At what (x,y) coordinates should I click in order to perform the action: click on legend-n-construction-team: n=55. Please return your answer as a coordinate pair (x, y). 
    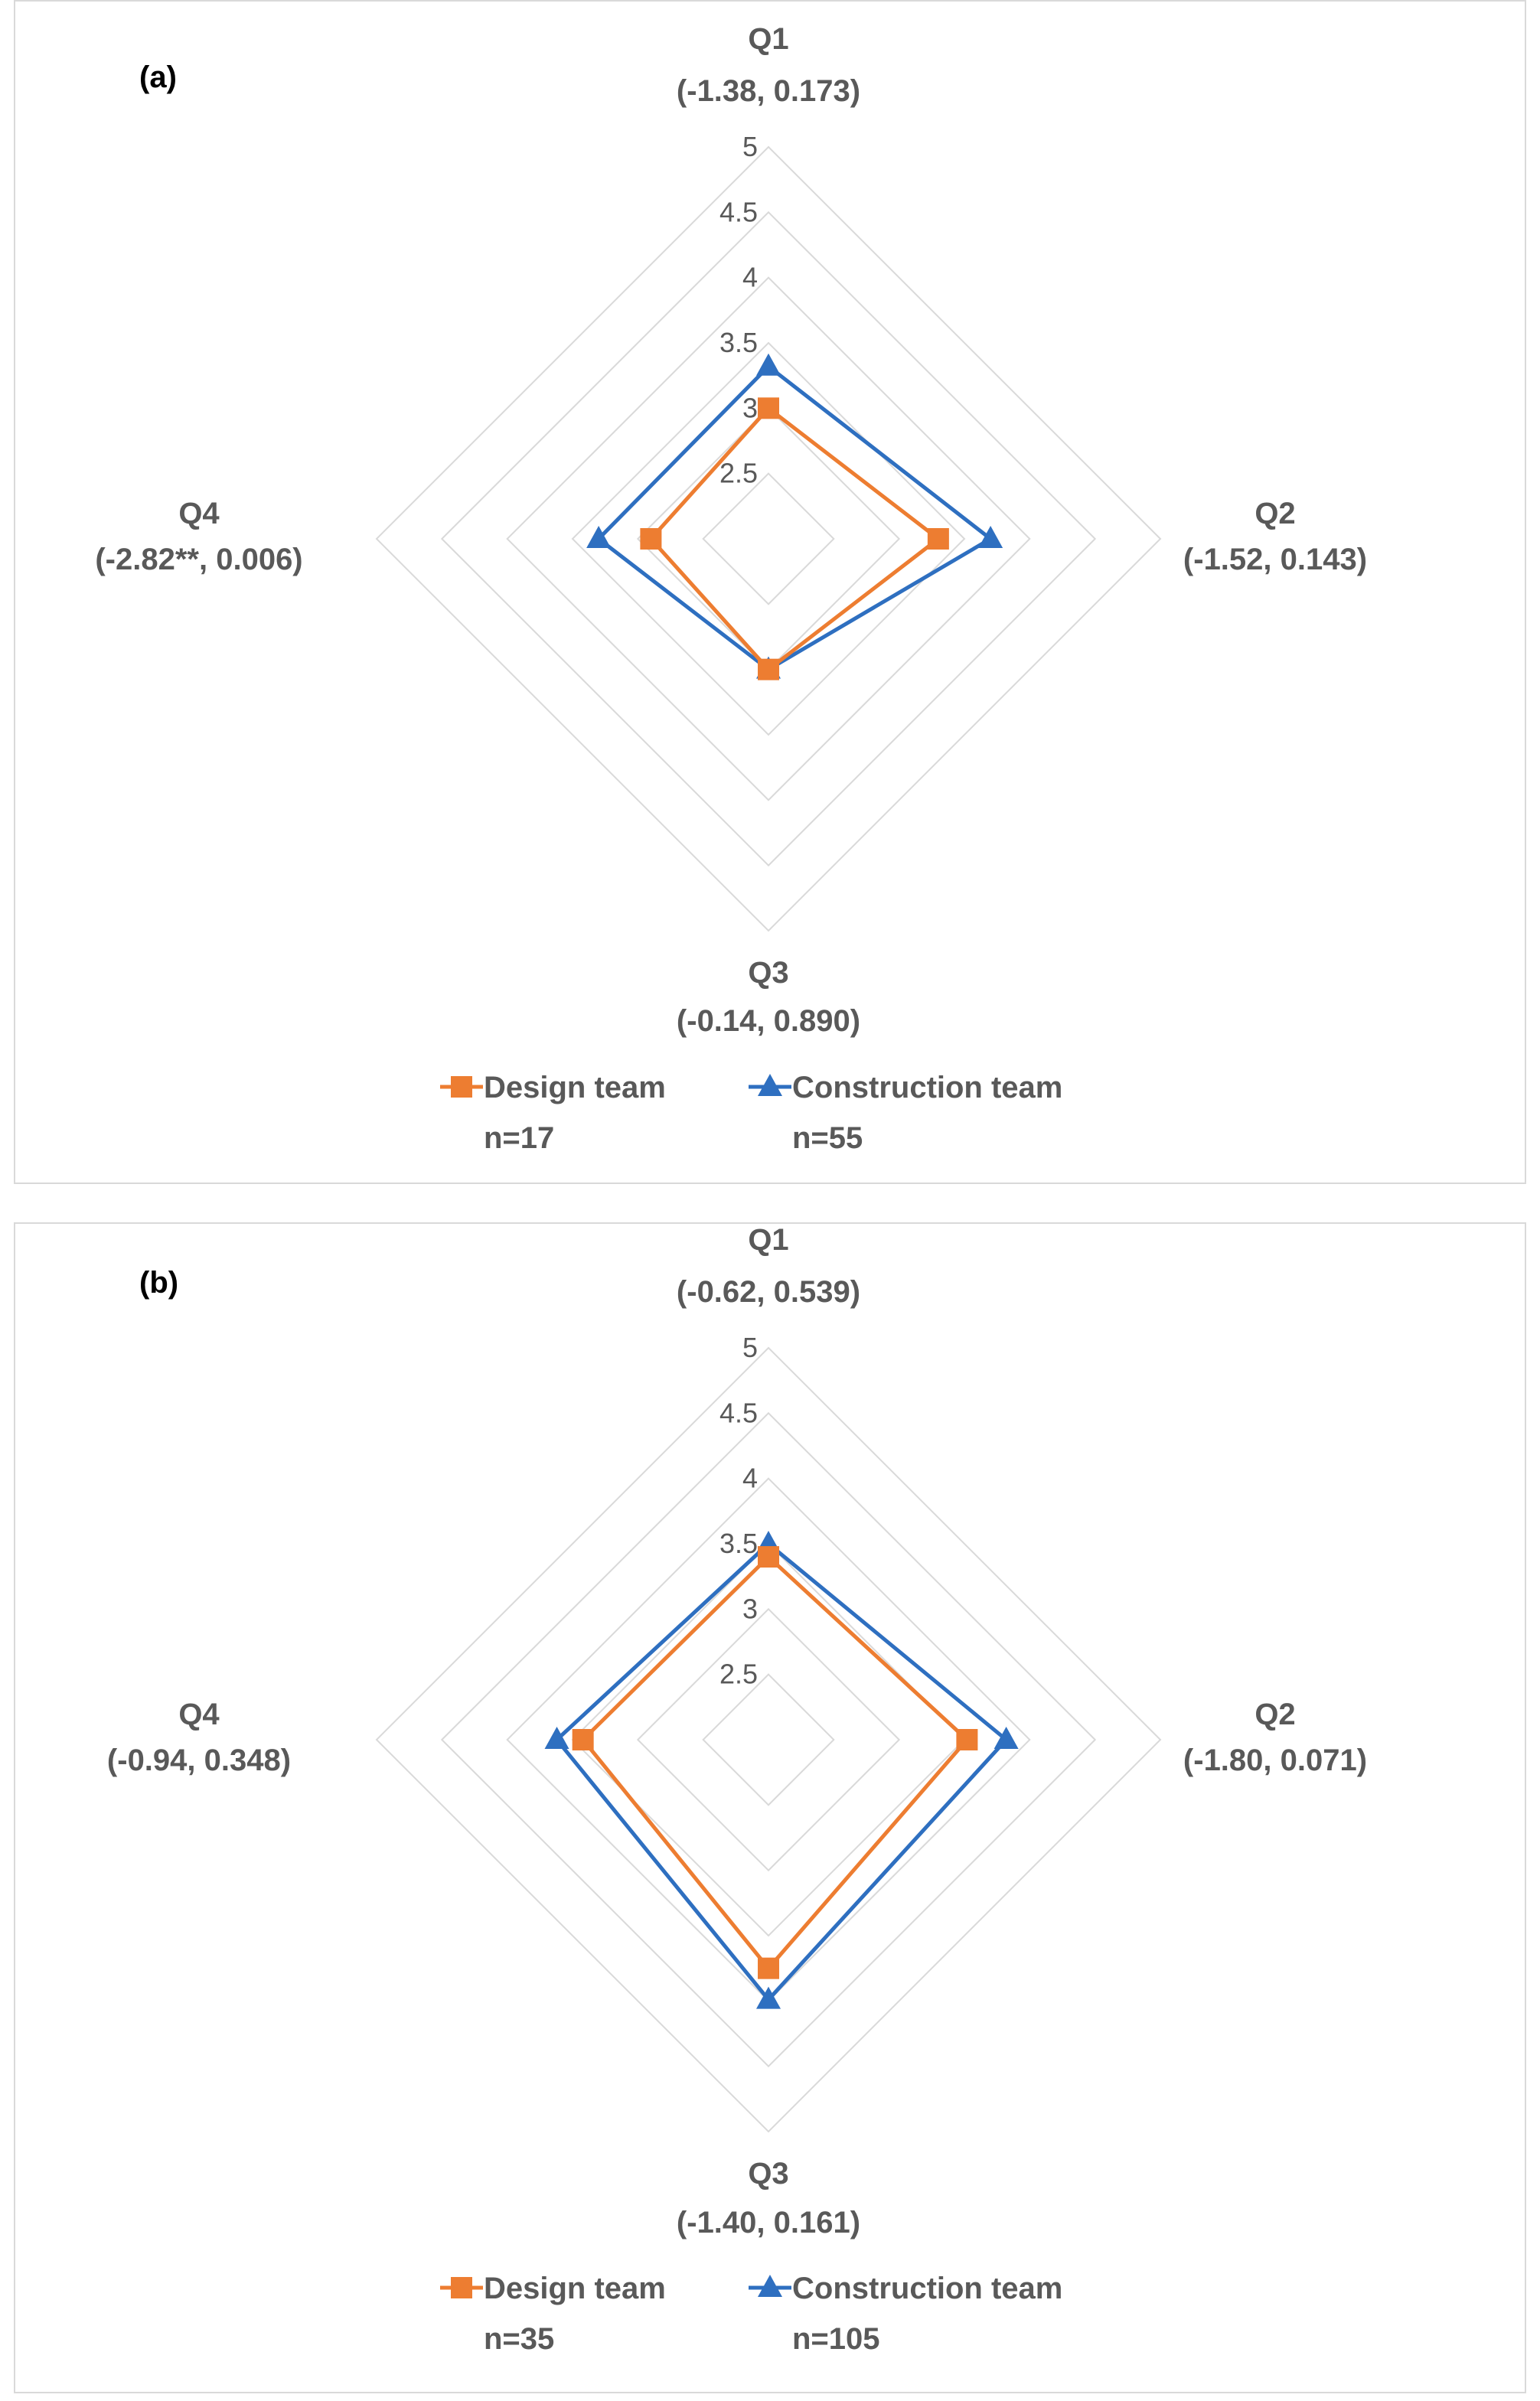
    Looking at the image, I should click on (828, 1138).